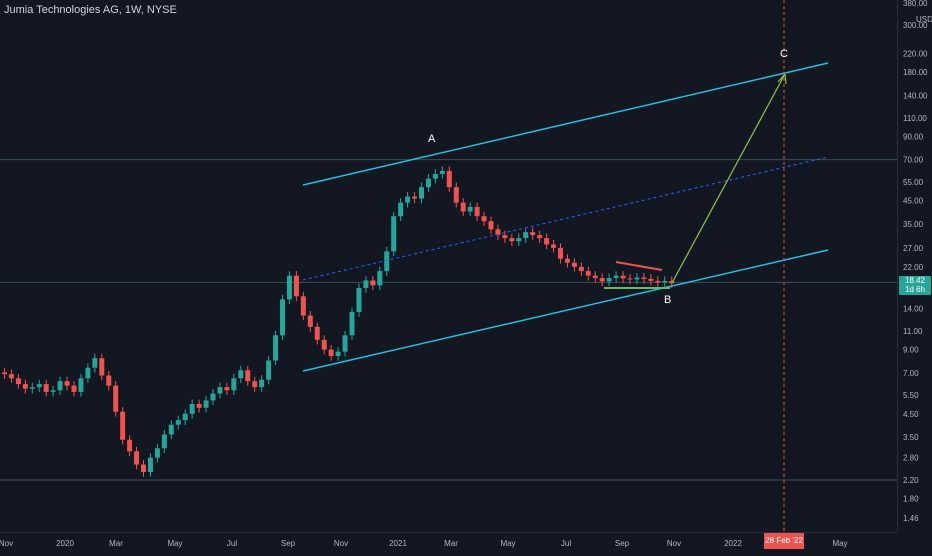 This screenshot has height=556, width=932. Describe the element at coordinates (915, 54) in the screenshot. I see `price-tick: 220.00` at that location.